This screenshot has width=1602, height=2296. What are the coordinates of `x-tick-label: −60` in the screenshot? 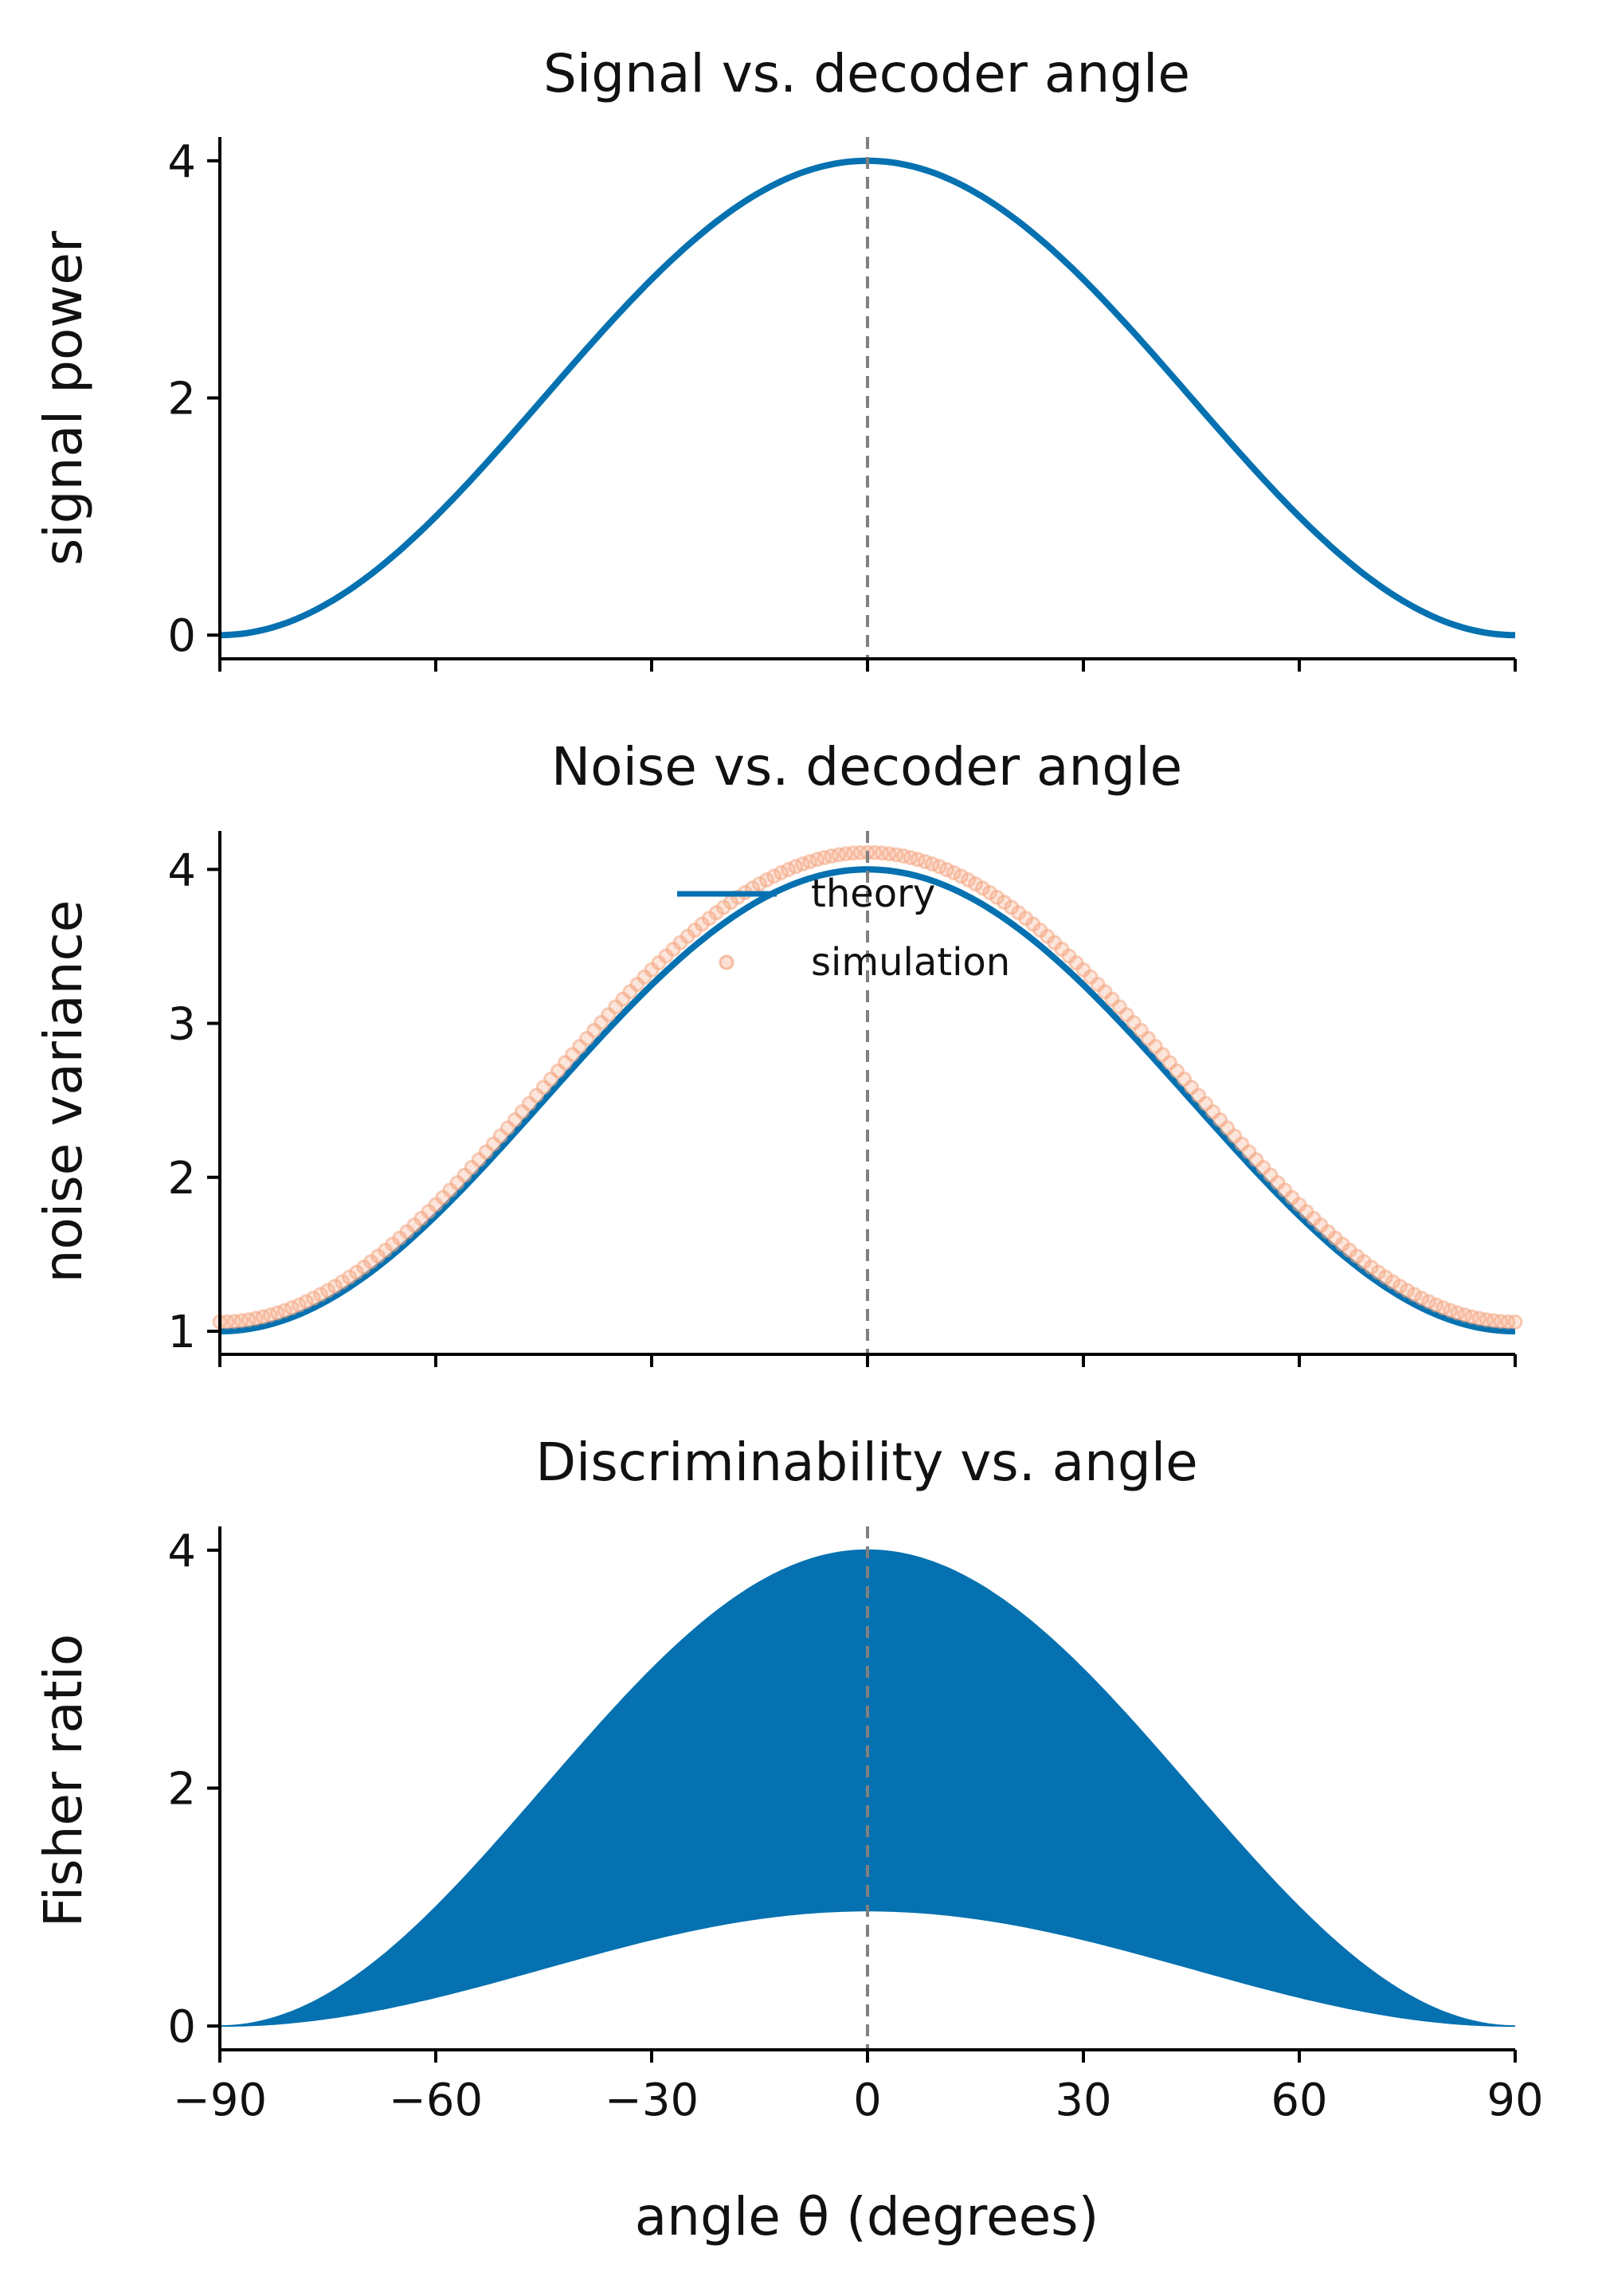 It's located at (436, 2100).